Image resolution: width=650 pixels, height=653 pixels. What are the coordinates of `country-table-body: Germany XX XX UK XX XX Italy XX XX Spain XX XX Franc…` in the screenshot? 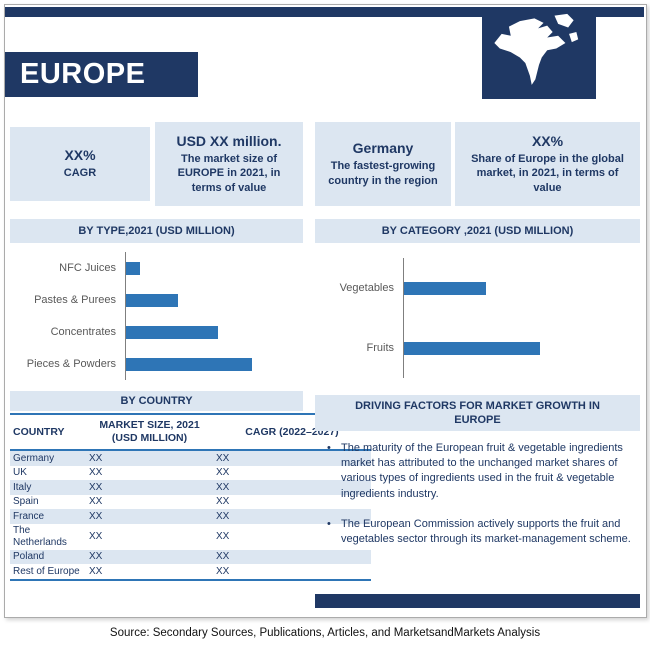 It's located at (190, 515).